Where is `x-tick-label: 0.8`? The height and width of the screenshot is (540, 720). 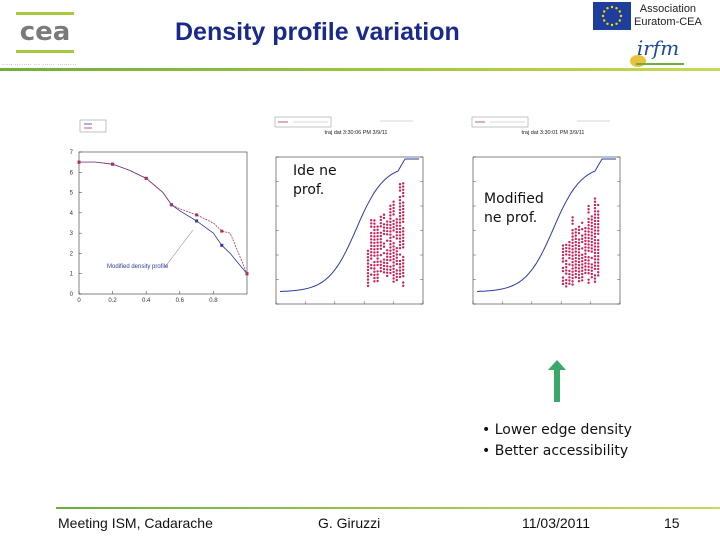 x-tick-label: 0.8 is located at coordinates (213, 301).